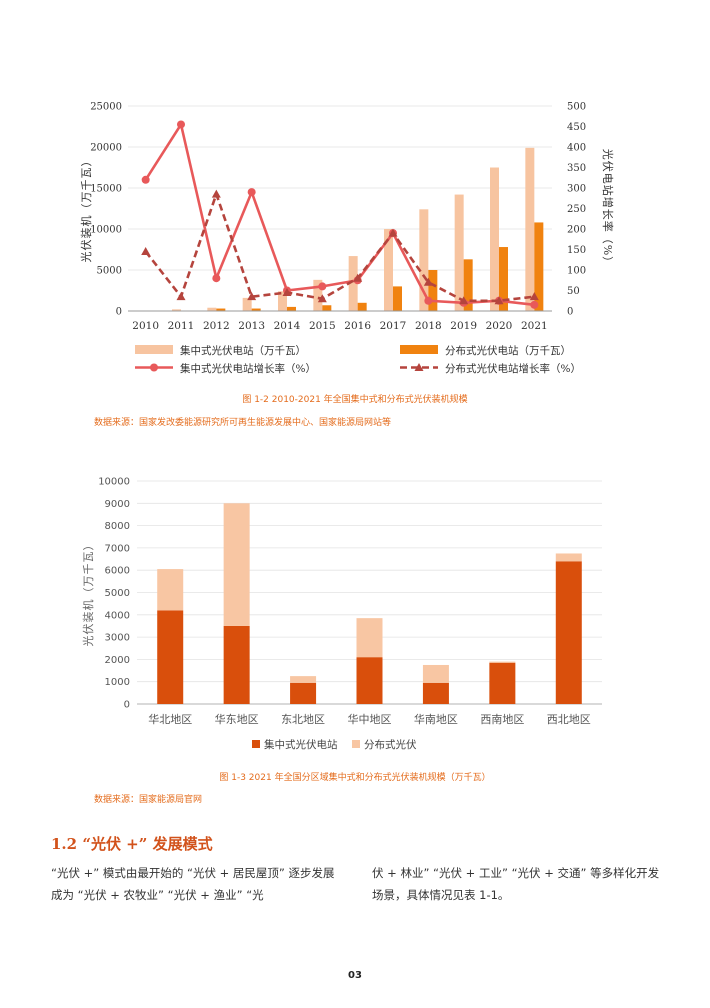  I want to click on chart1-source: 数据来源：国家发改委能源研究所可再生能源发展中心、国家能源局网站等, so click(243, 423).